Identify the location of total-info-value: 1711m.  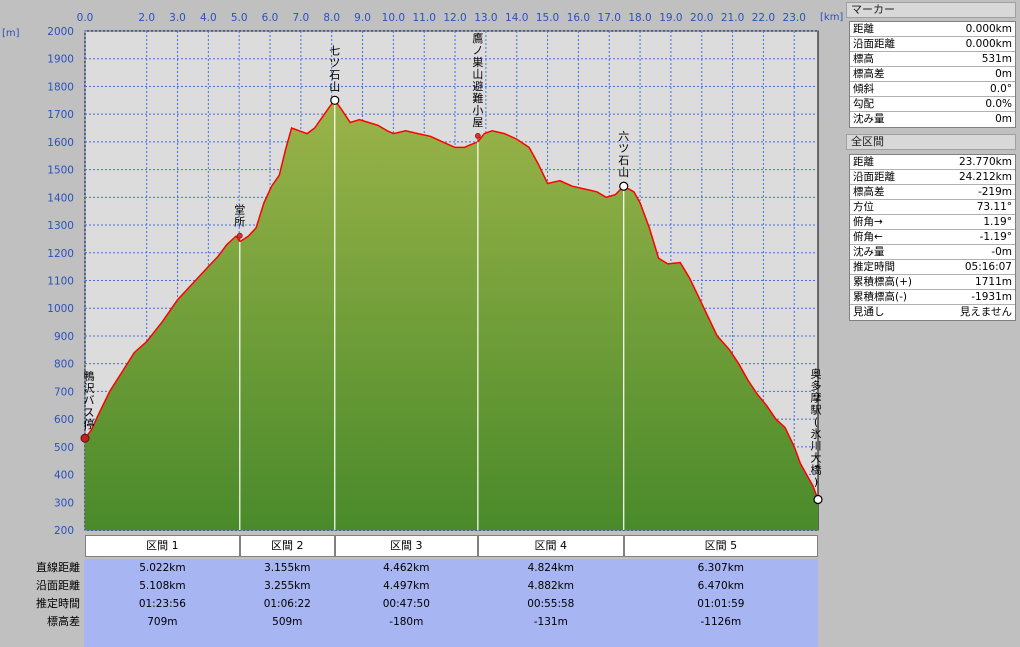
(993, 282).